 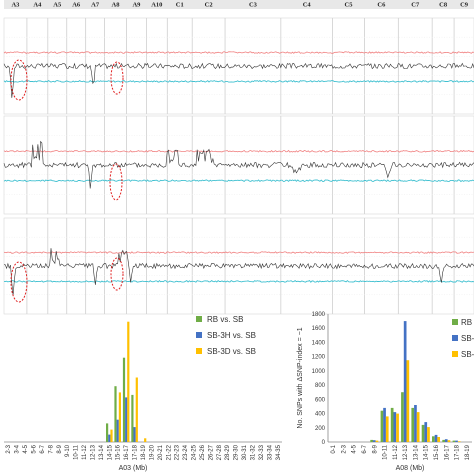 I want to click on x-tick-label: 21-22, so click(x=169, y=452).